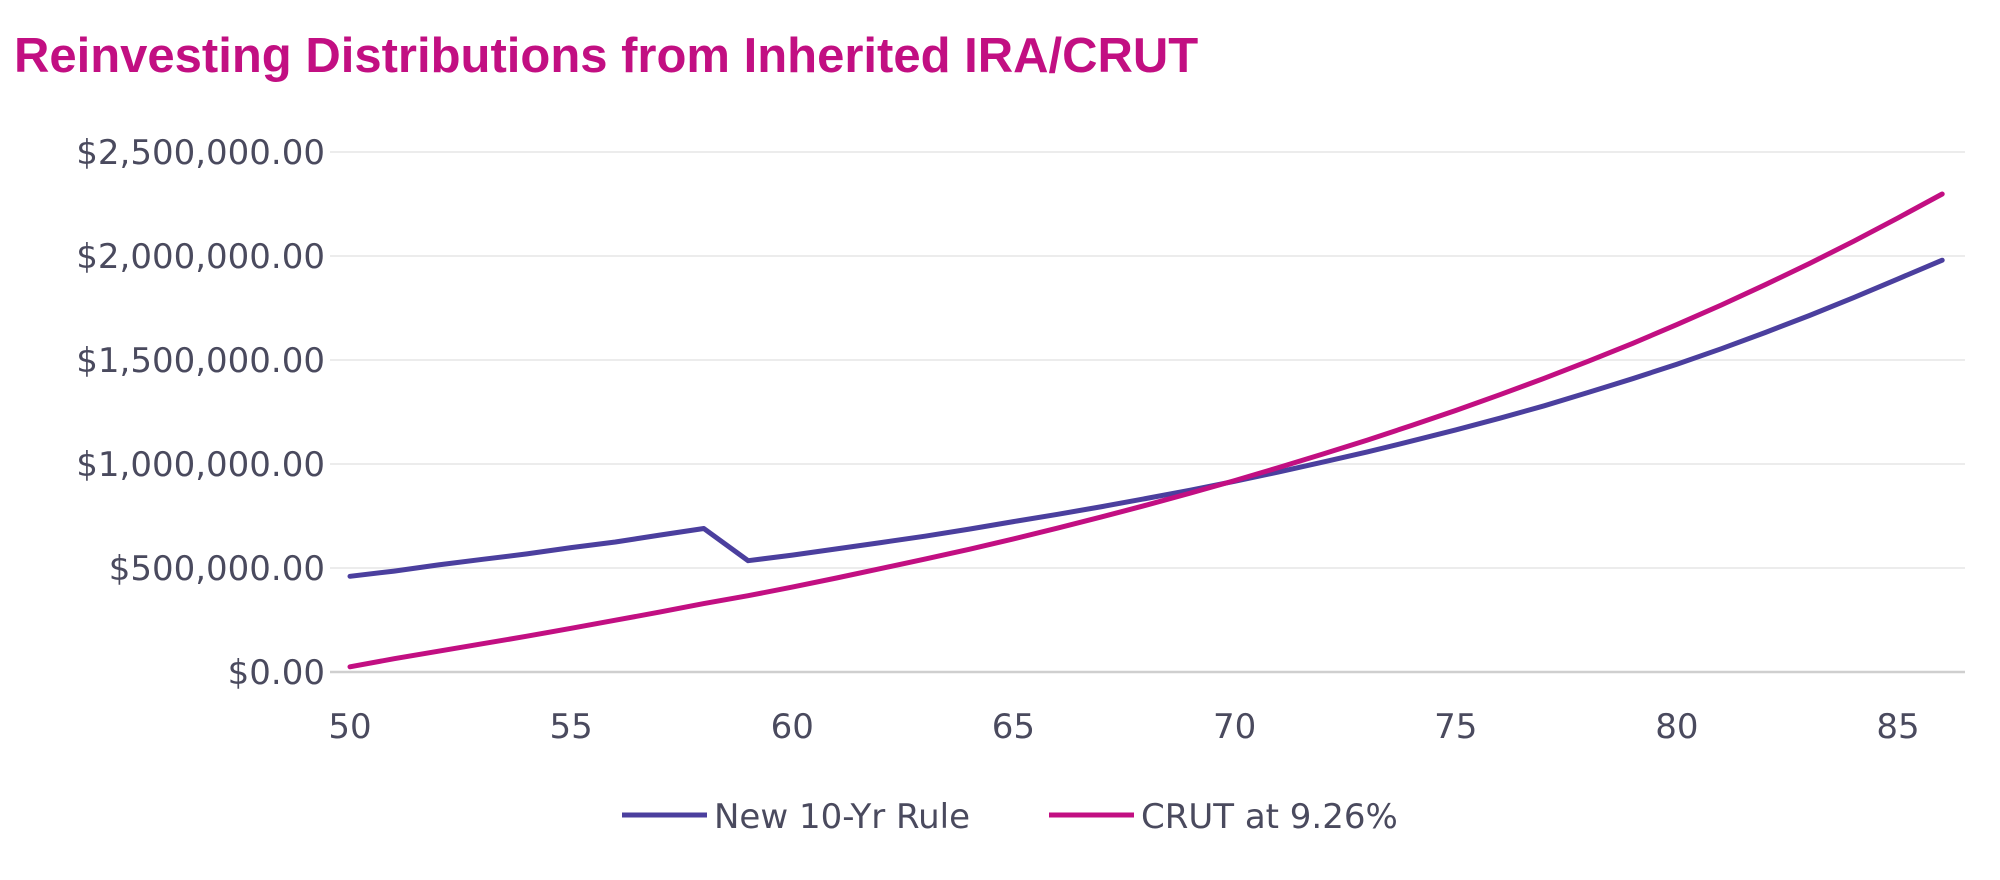 The width and height of the screenshot is (2000, 880). What do you see at coordinates (1013, 727) in the screenshot?
I see `x-tick-label: 65` at bounding box center [1013, 727].